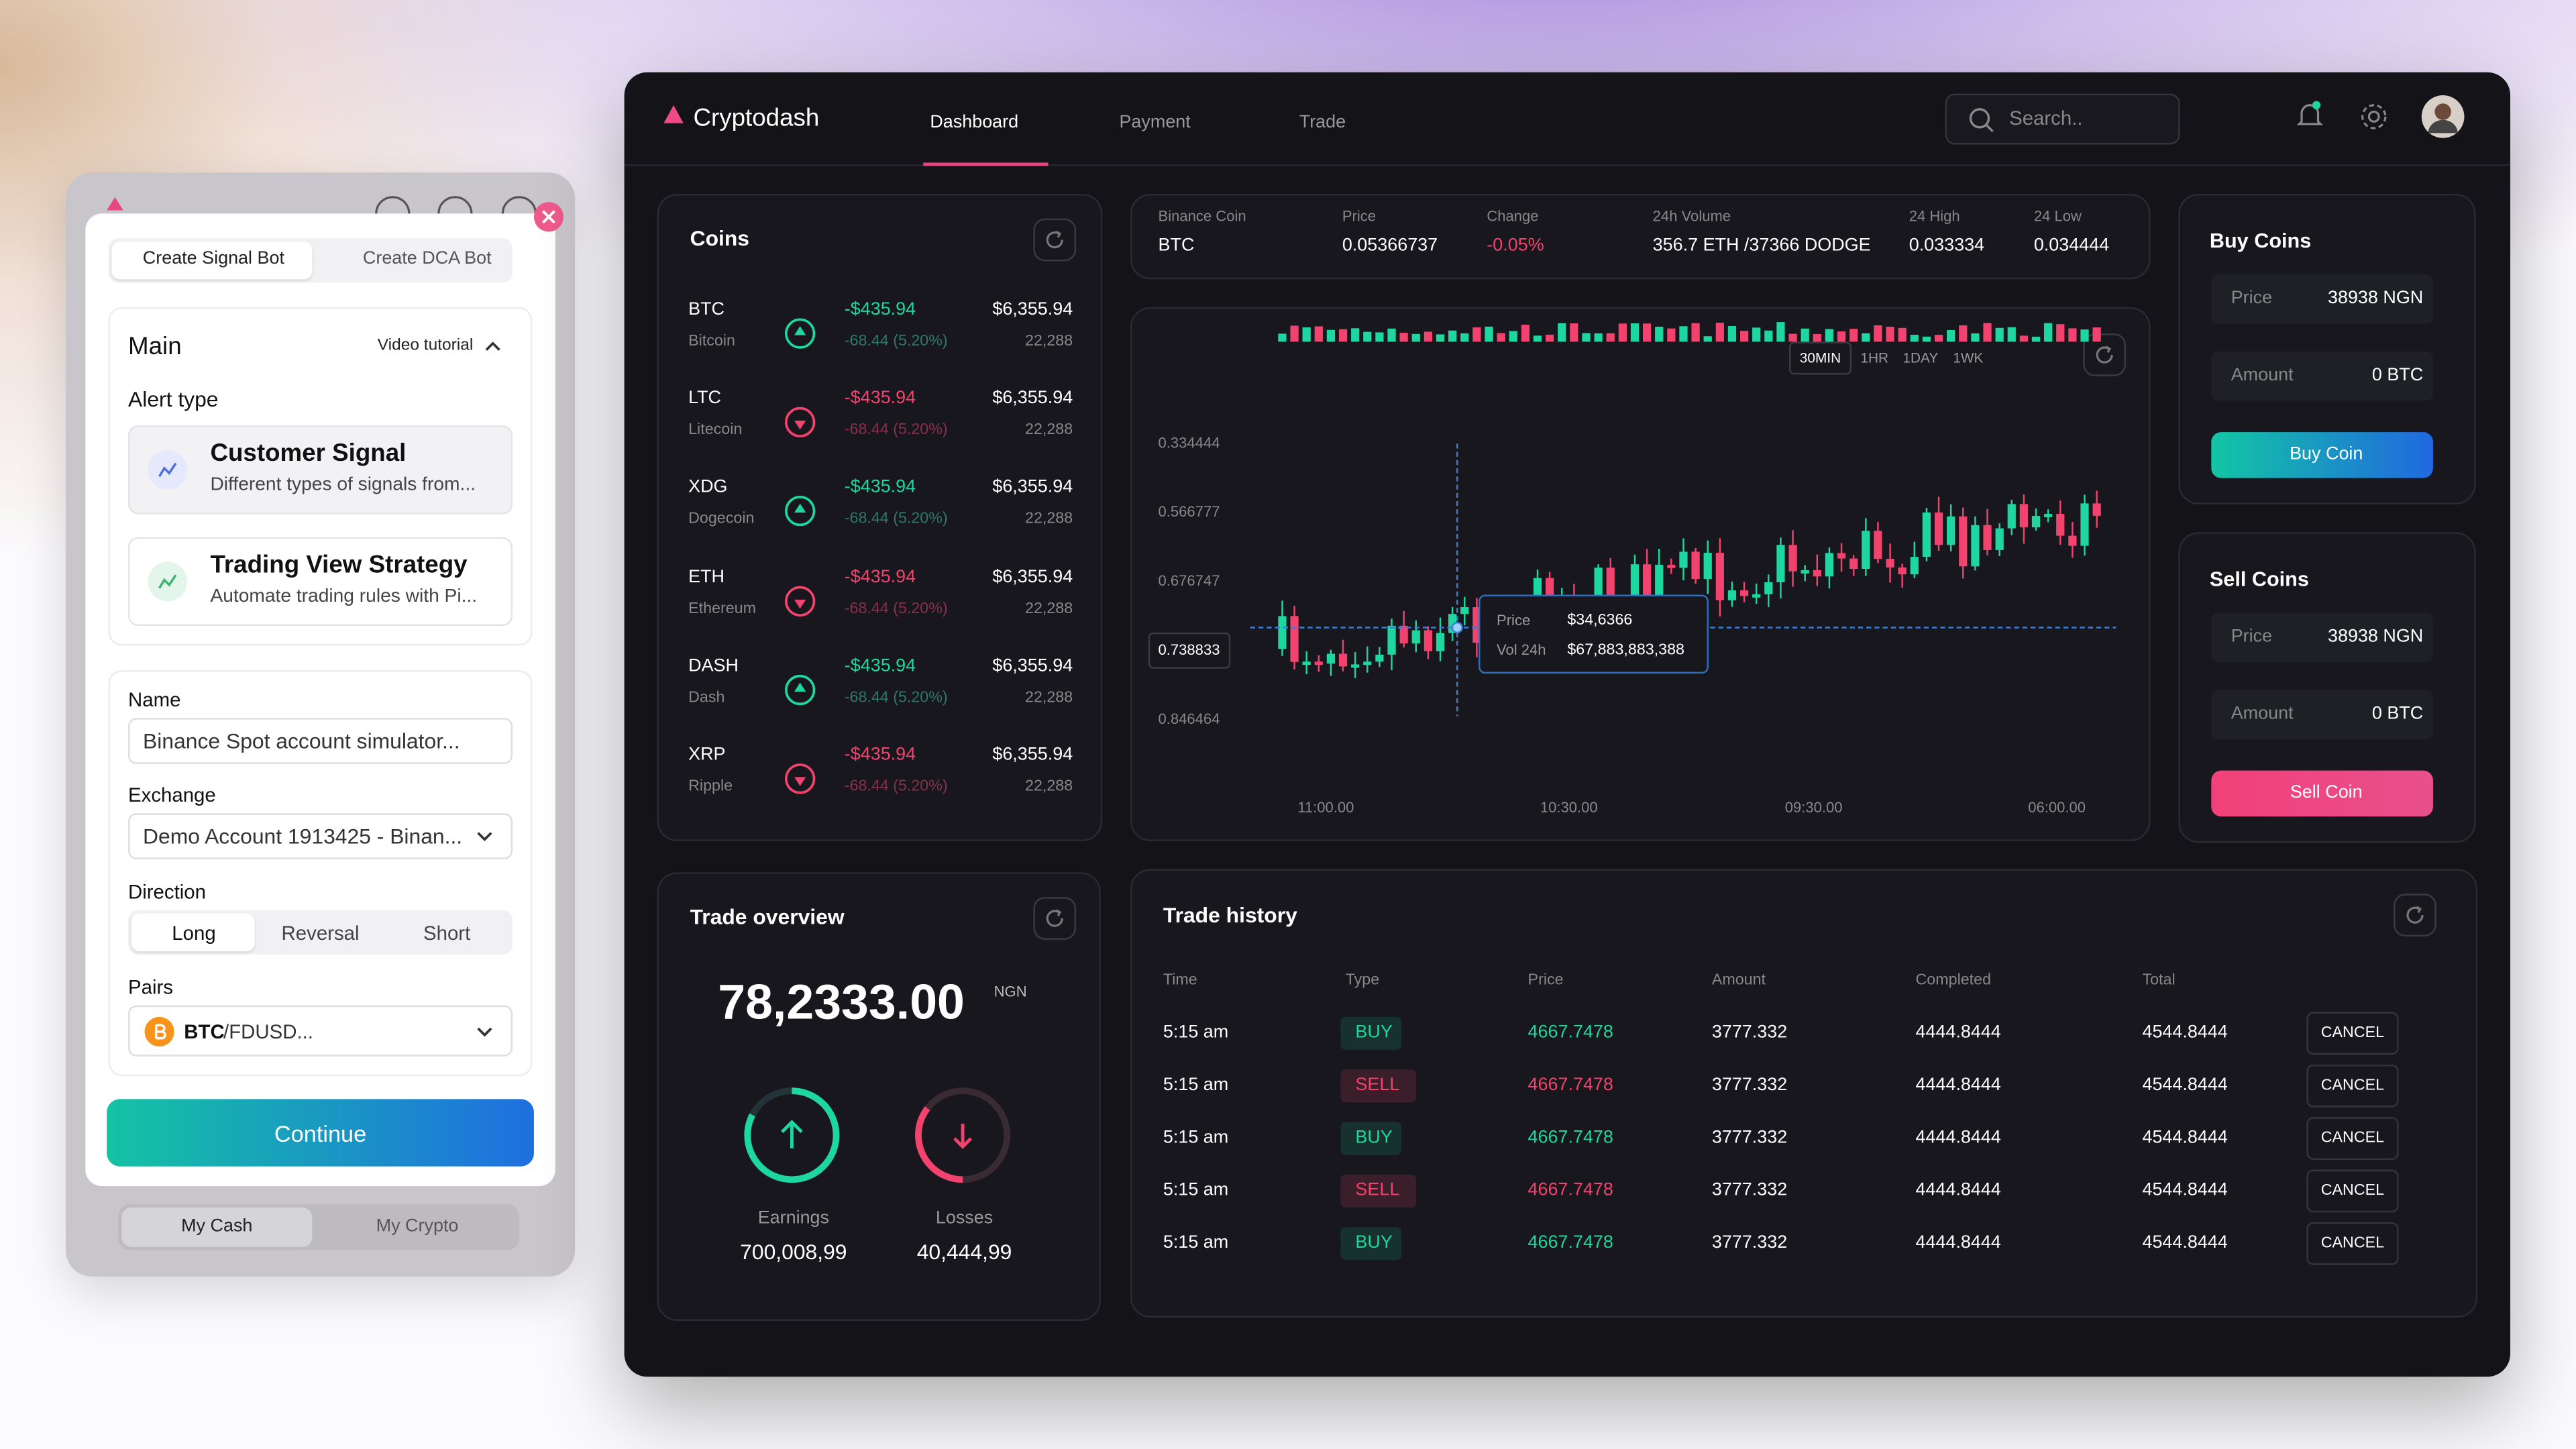 The height and width of the screenshot is (1449, 2576). Describe the element at coordinates (320, 1031) in the screenshot. I see `pairs-select` at that location.